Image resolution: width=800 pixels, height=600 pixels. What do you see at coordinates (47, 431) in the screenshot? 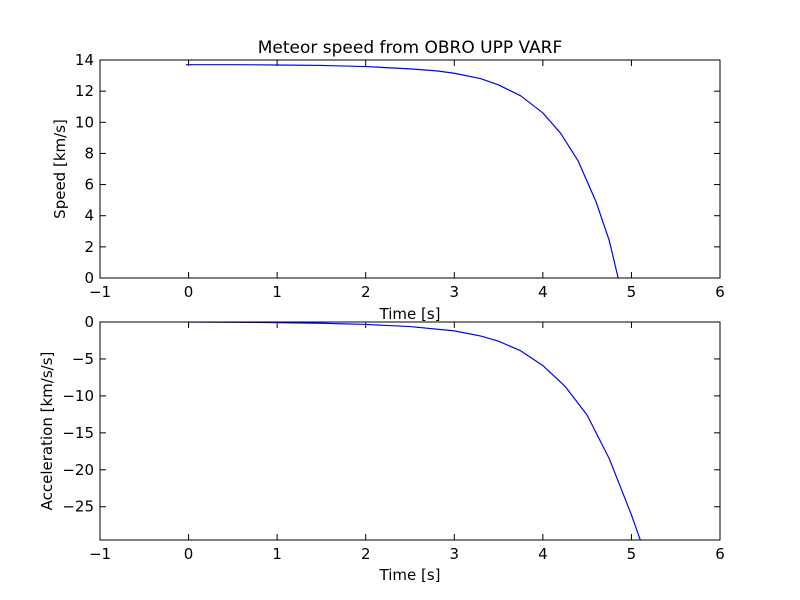
I see `acceleration-y-axis-label: Acceleration [km/s/s]` at bounding box center [47, 431].